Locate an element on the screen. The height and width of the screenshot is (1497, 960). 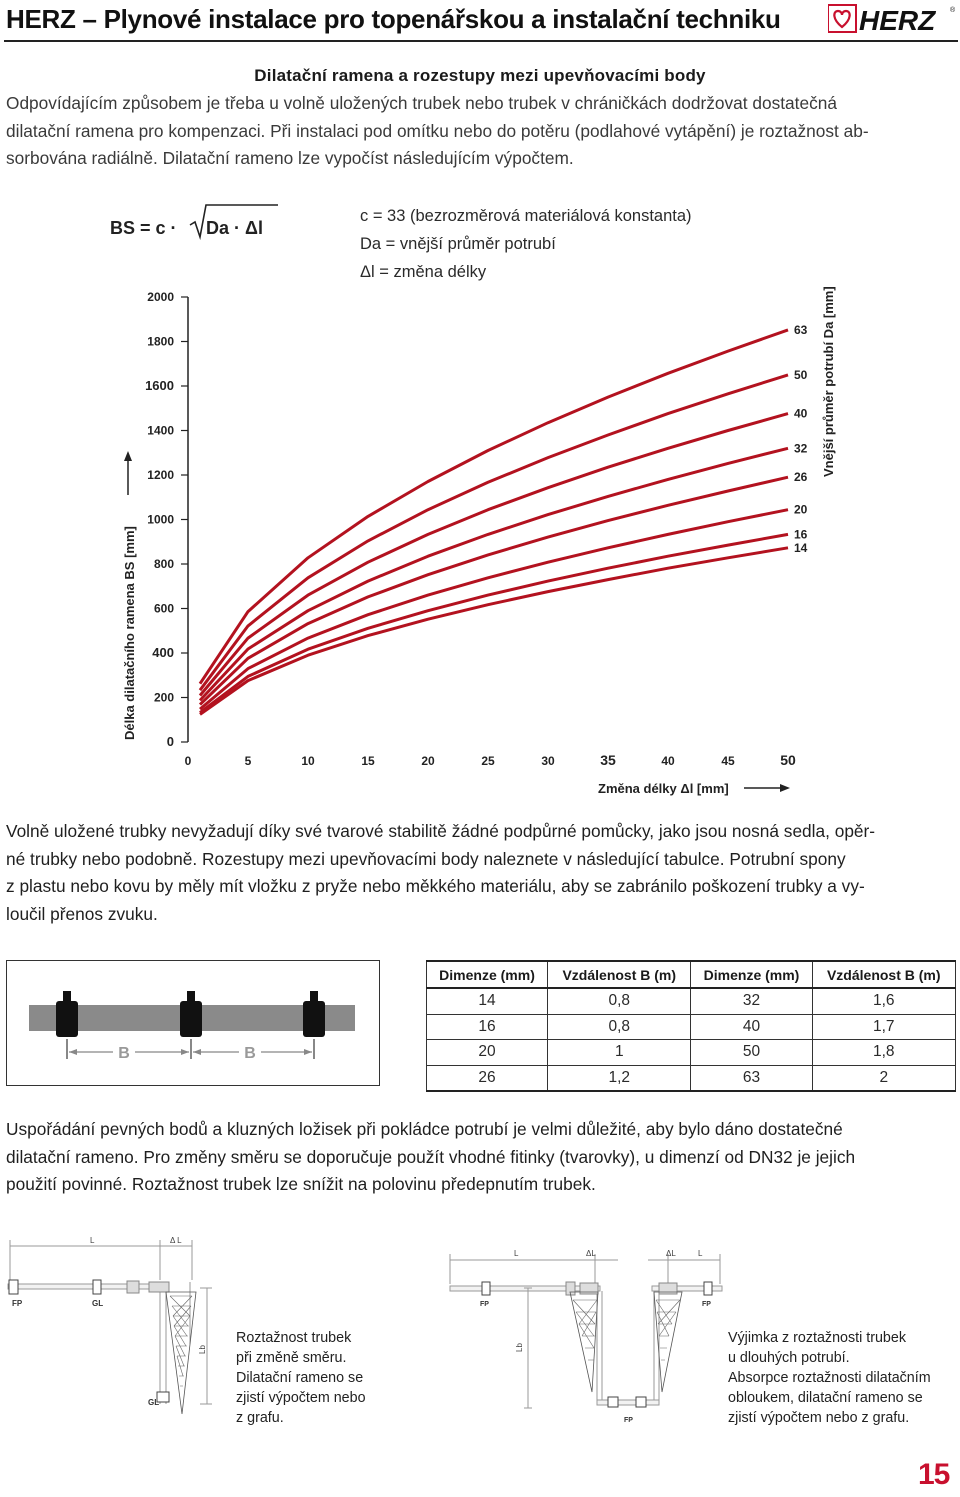
y-tick-label: 200 is located at coordinates (164, 698).